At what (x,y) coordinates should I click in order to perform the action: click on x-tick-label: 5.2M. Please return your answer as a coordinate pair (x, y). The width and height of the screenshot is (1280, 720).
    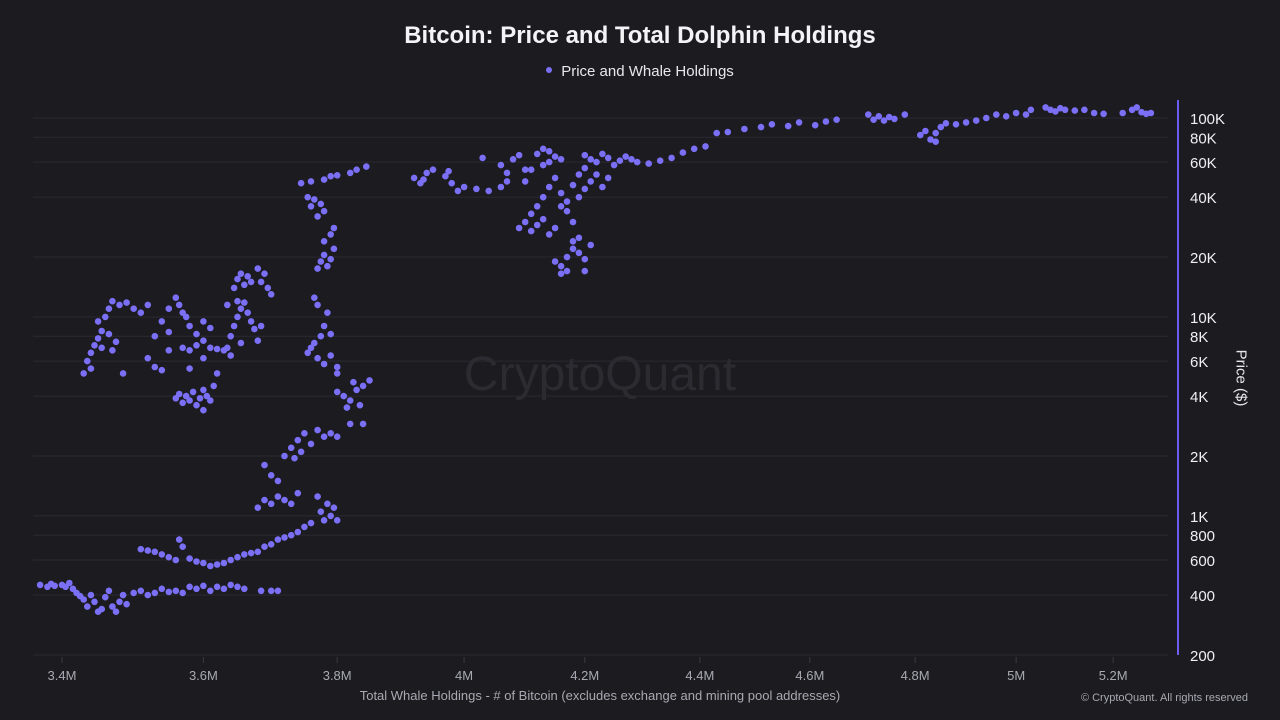
    Looking at the image, I should click on (1113, 675).